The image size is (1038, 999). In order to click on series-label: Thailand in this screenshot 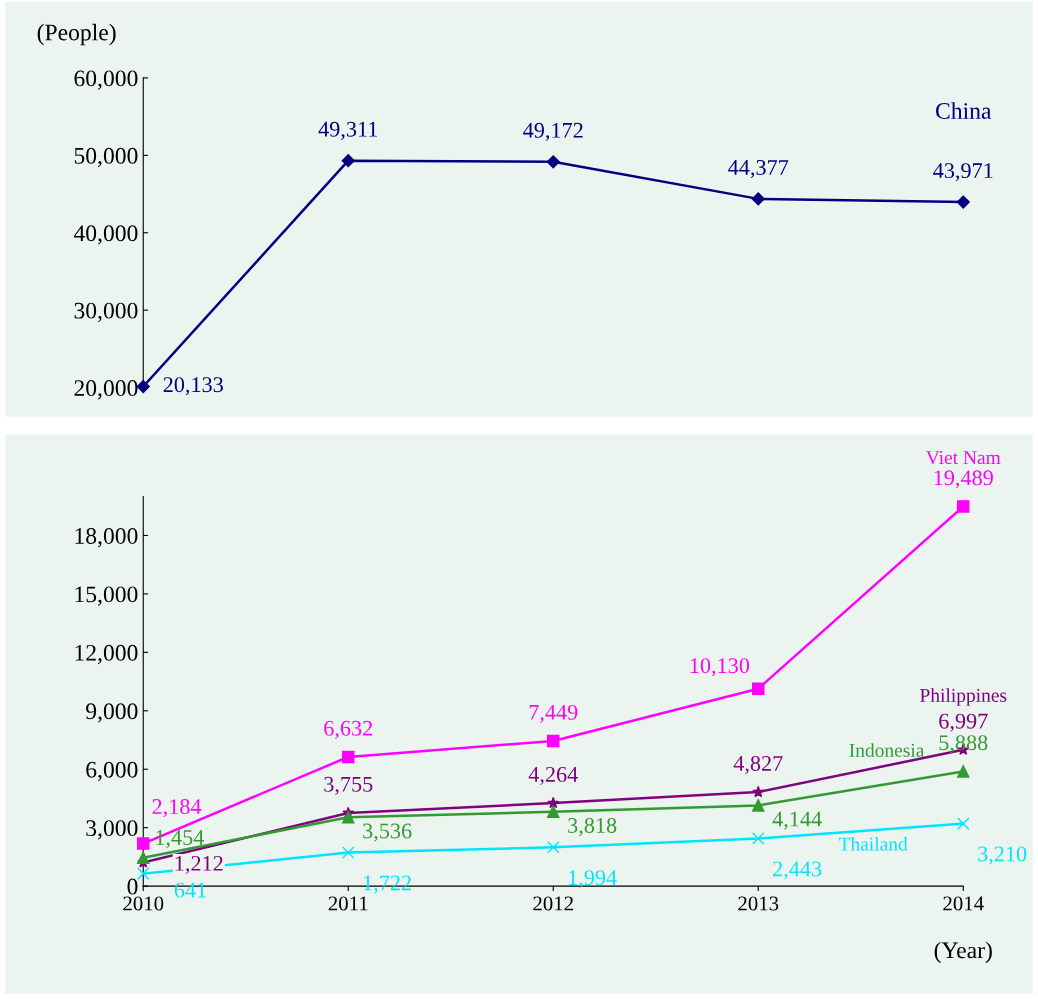, I will do `click(873, 843)`.